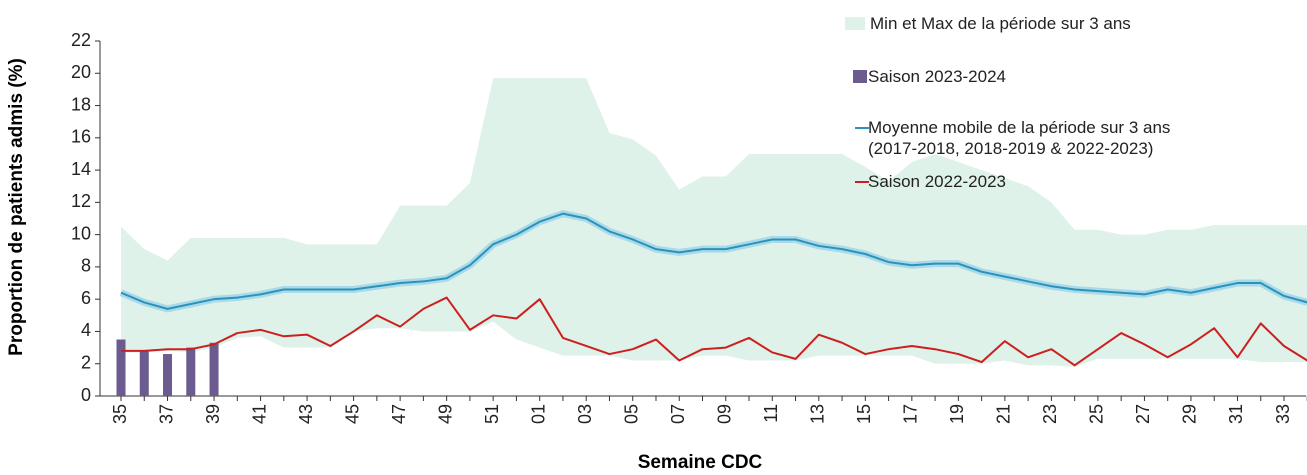 This screenshot has height=475, width=1307. What do you see at coordinates (1236, 414) in the screenshot?
I see `x-tick-label: 31` at bounding box center [1236, 414].